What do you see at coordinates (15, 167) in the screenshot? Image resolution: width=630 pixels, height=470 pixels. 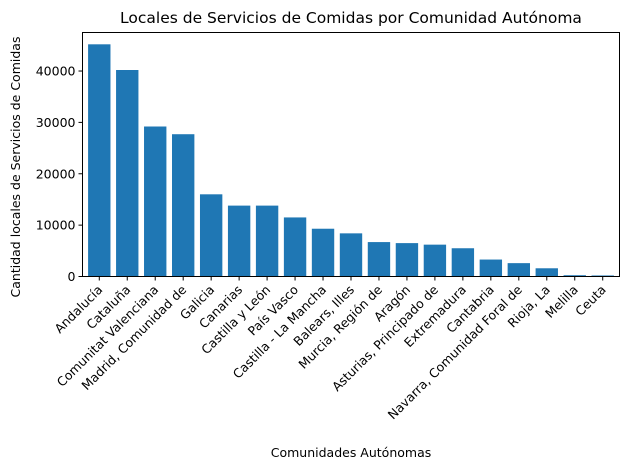 I see `y-axis-label: Cantidad locales de Servicios de Comidas` at bounding box center [15, 167].